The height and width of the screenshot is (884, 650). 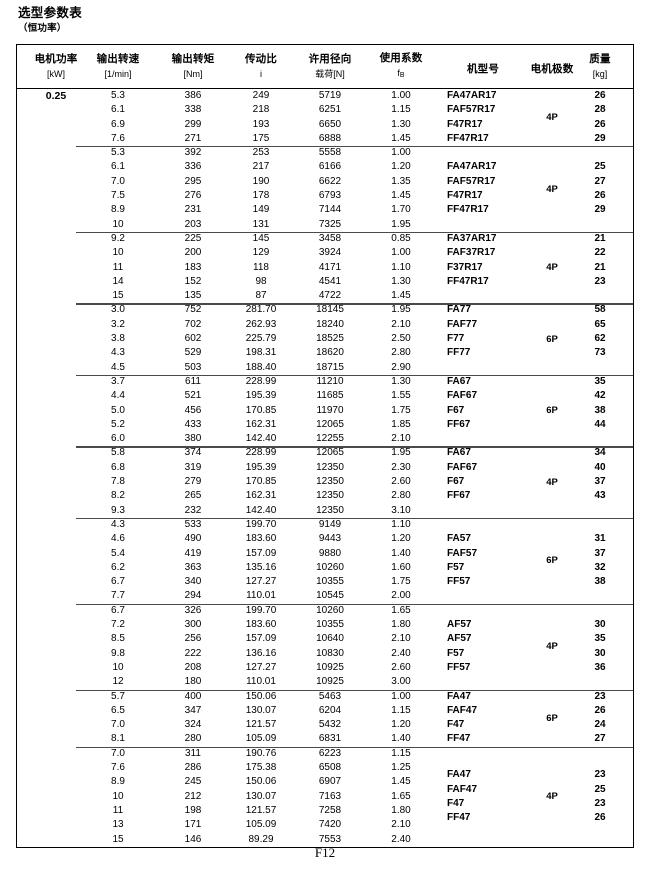 What do you see at coordinates (330, 782) in the screenshot?
I see `cell-load: 6907` at bounding box center [330, 782].